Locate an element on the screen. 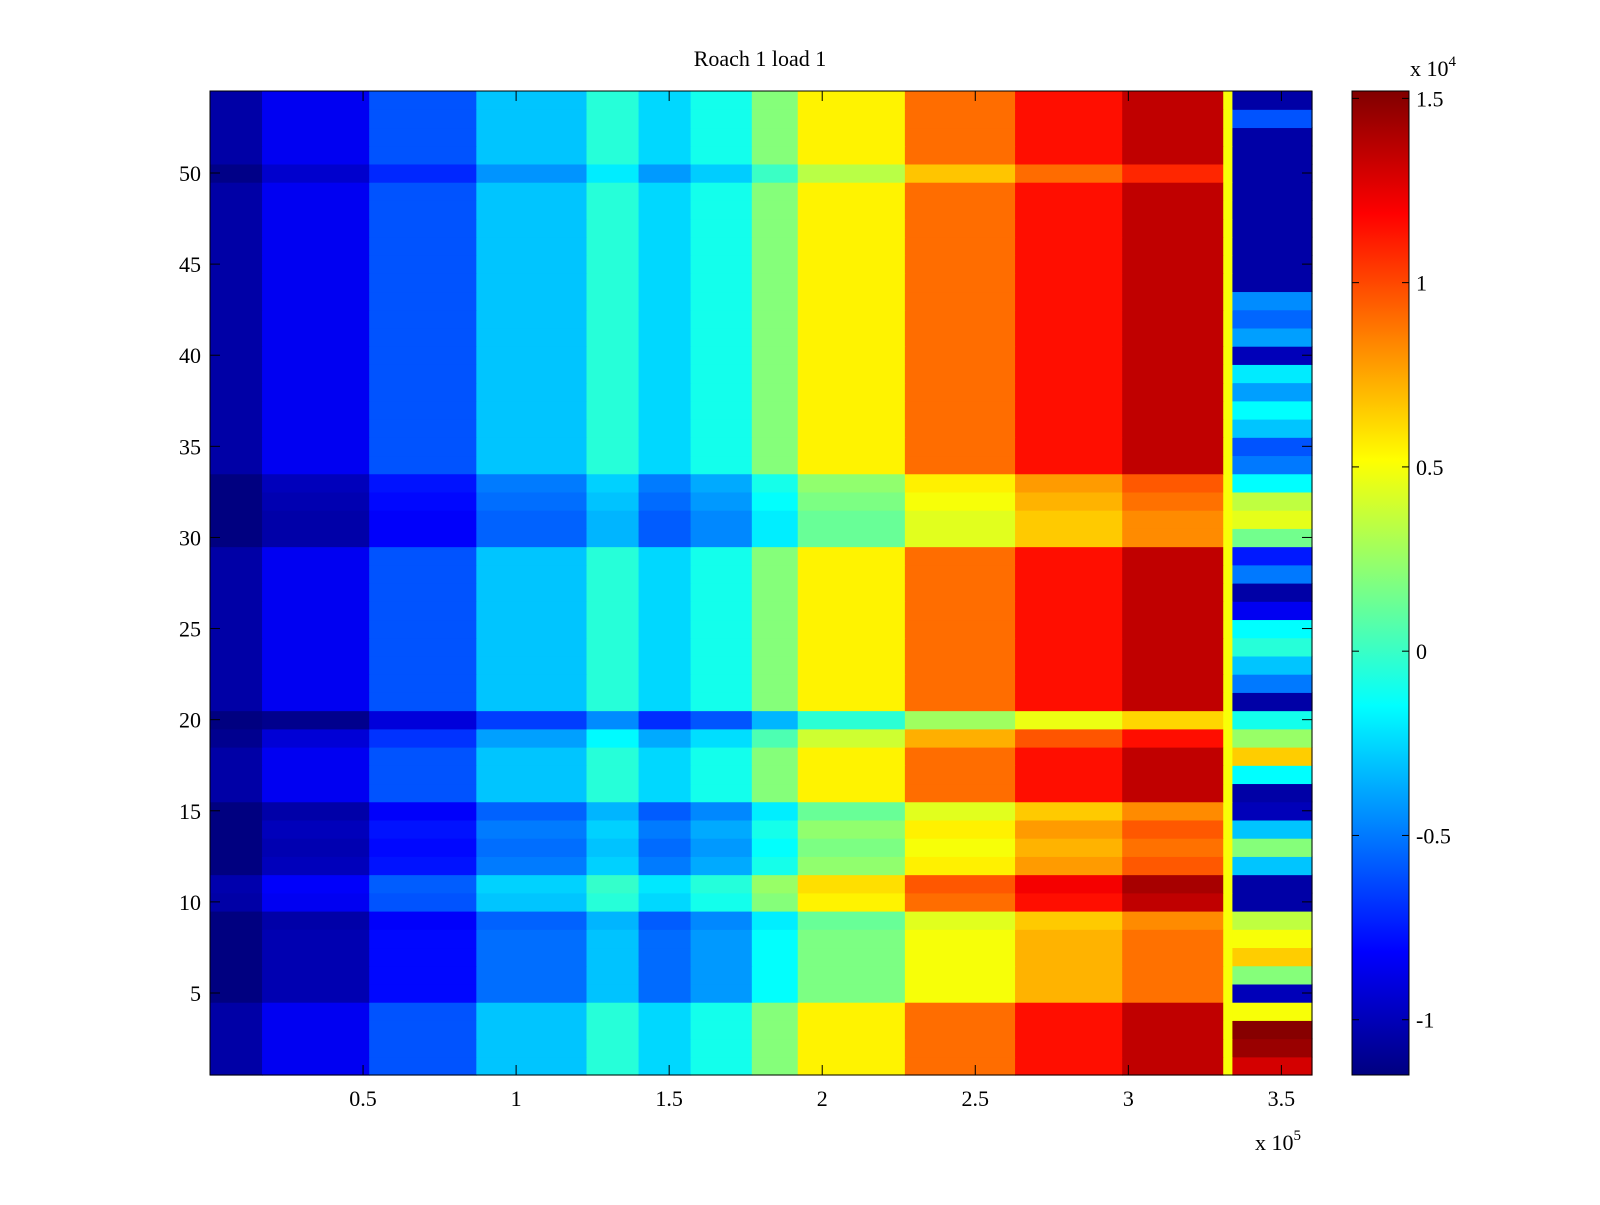  y-tick-label: 20 is located at coordinates (190, 720).